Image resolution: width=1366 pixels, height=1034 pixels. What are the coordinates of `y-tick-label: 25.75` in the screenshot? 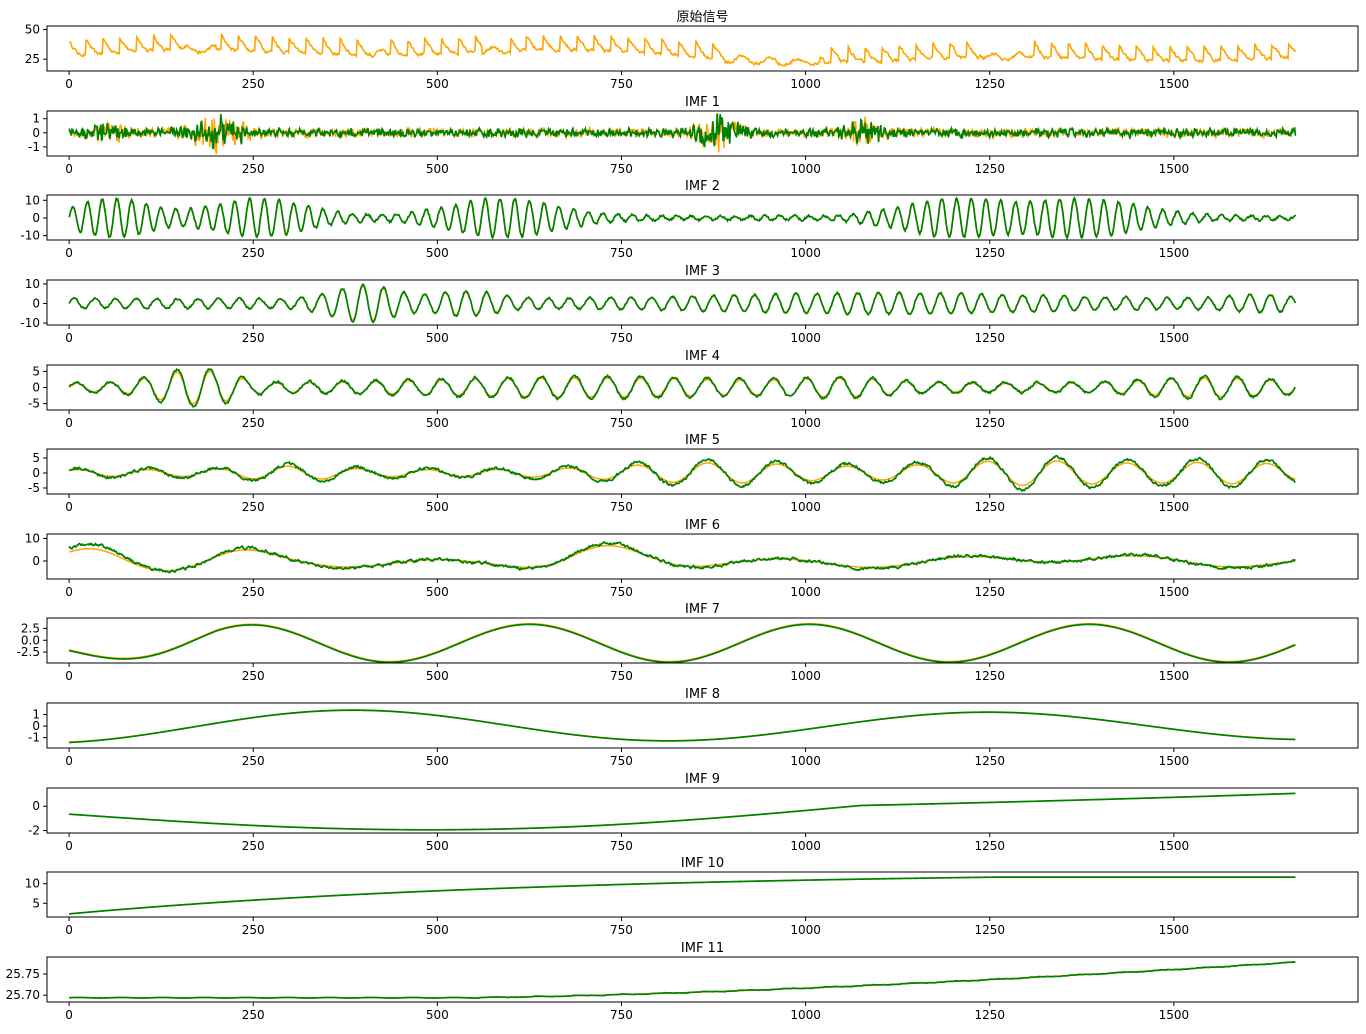 It's located at (23, 974).